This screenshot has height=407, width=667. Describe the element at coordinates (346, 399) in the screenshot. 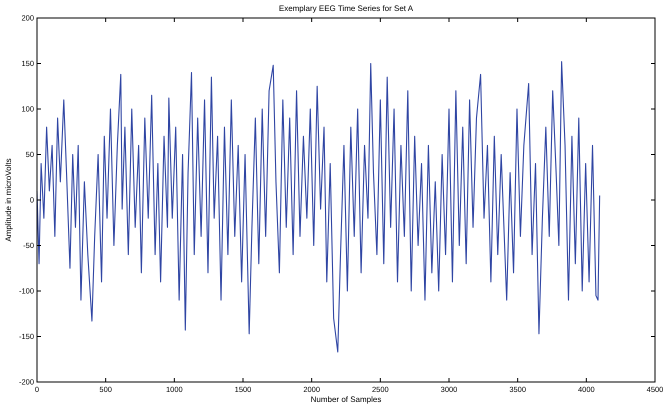

I see `x-axis-title: Number of Samples` at that location.